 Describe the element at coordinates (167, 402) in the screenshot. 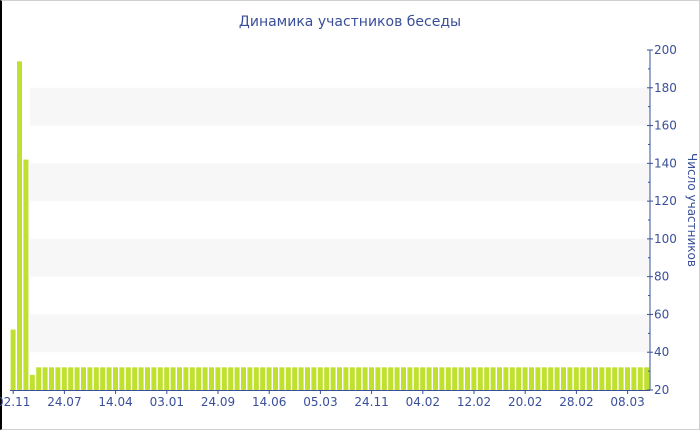

I see `x-tick-label: 03.01` at that location.